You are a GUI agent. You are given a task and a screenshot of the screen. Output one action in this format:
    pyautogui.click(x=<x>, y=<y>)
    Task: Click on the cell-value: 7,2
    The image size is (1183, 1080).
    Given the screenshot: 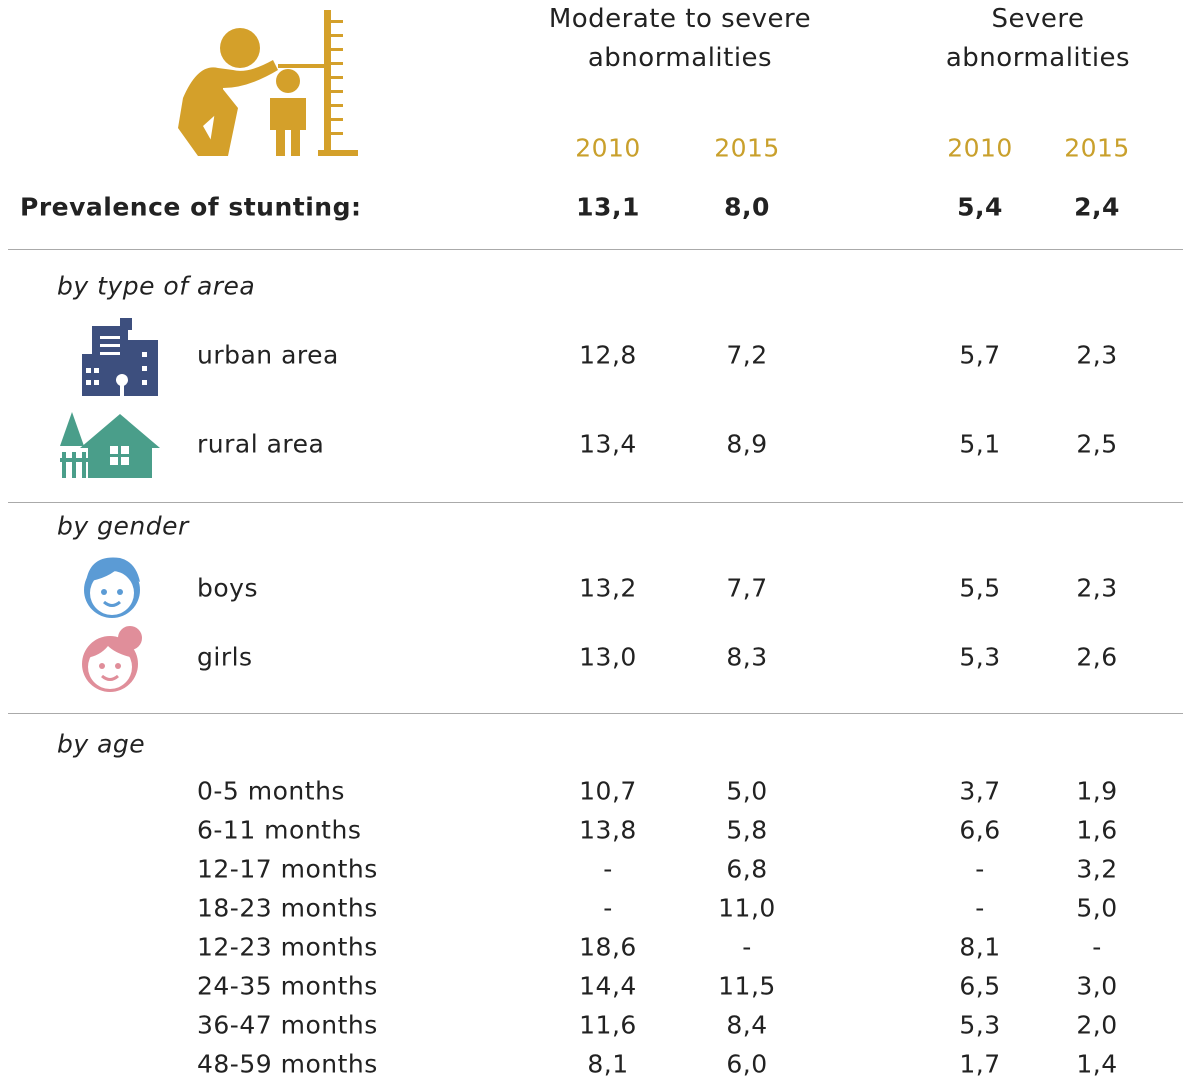 What is the action you would take?
    pyautogui.click(x=747, y=355)
    